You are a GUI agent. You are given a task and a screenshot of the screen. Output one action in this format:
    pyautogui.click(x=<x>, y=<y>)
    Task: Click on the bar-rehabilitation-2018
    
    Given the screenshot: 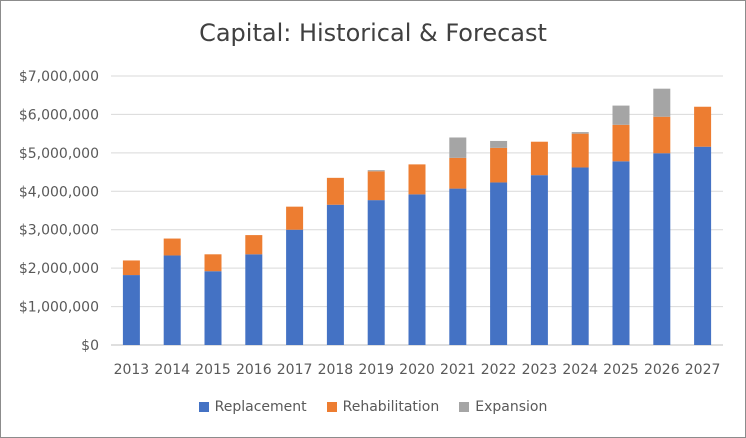 What is the action you would take?
    pyautogui.click(x=335, y=191)
    